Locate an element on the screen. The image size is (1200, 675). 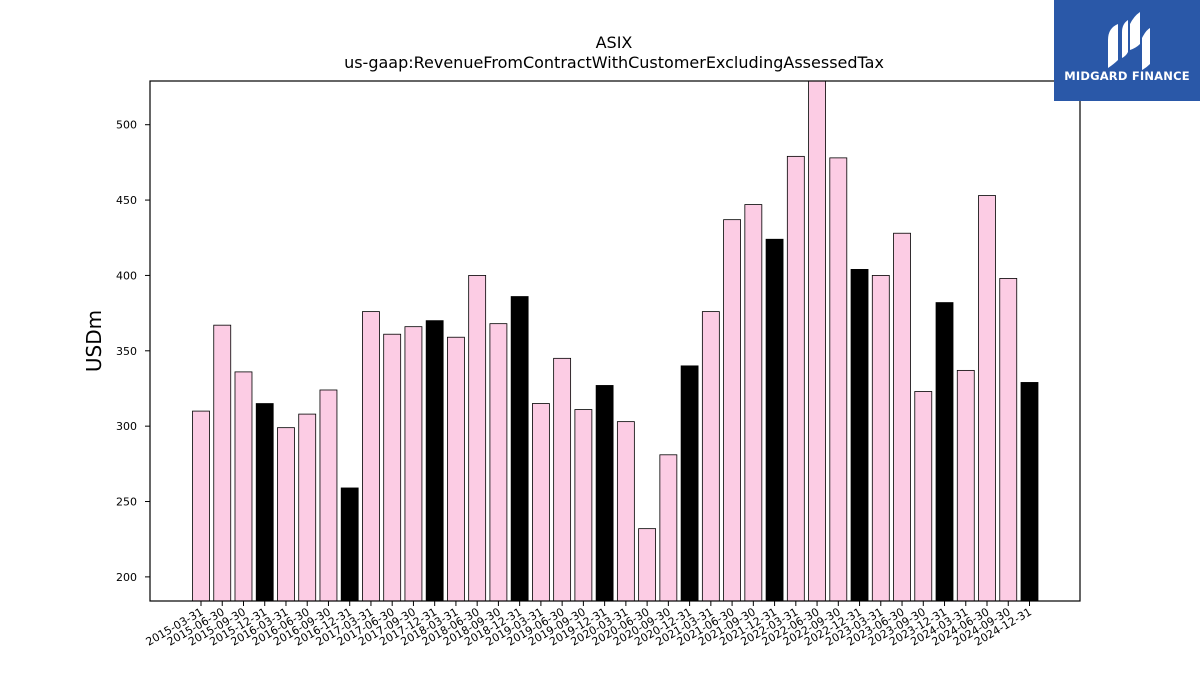
y-tick-label: 300 is located at coordinates (126, 426).